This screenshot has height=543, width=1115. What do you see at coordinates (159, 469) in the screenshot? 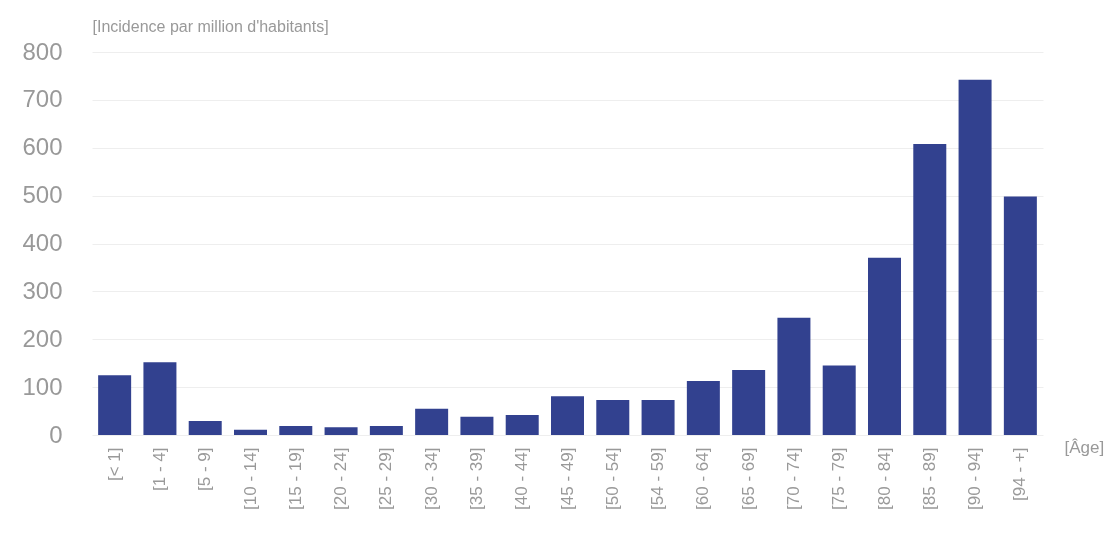
I see `x-tick-label: [1 - 4]` at bounding box center [159, 469].